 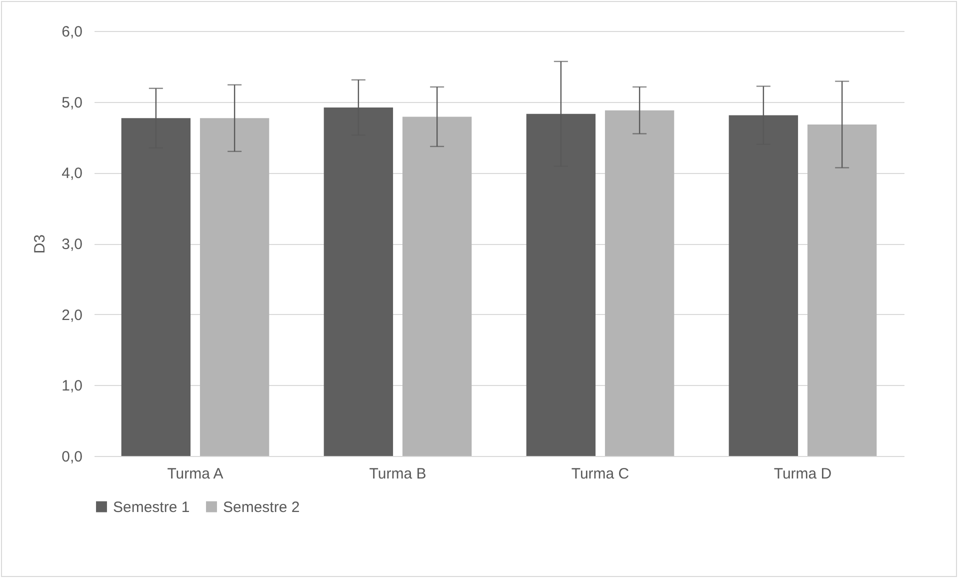 I want to click on x-tick-label: Turma A, so click(x=195, y=474).